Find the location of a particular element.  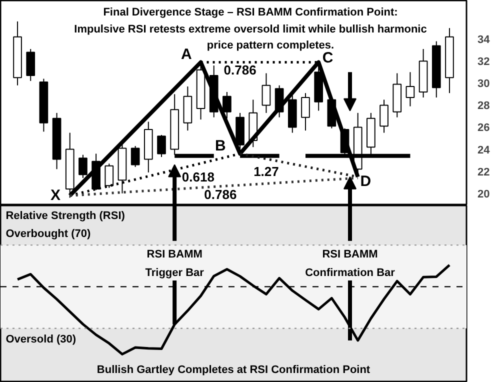

y-tick-label: 22 is located at coordinates (484, 172).